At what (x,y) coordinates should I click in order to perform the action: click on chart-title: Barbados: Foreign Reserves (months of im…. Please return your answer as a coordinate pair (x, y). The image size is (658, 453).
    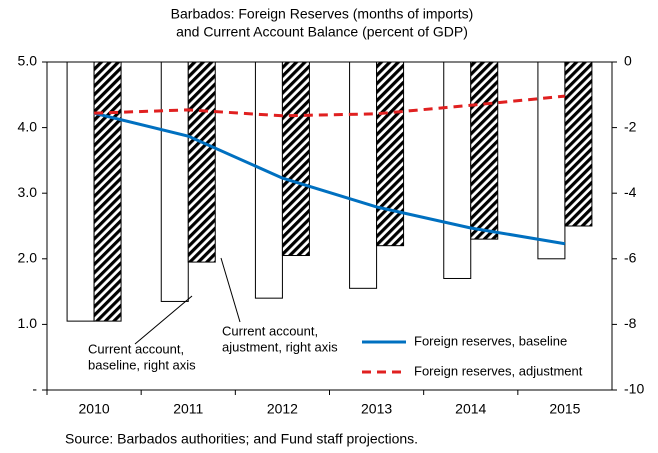
    Looking at the image, I should click on (322, 14).